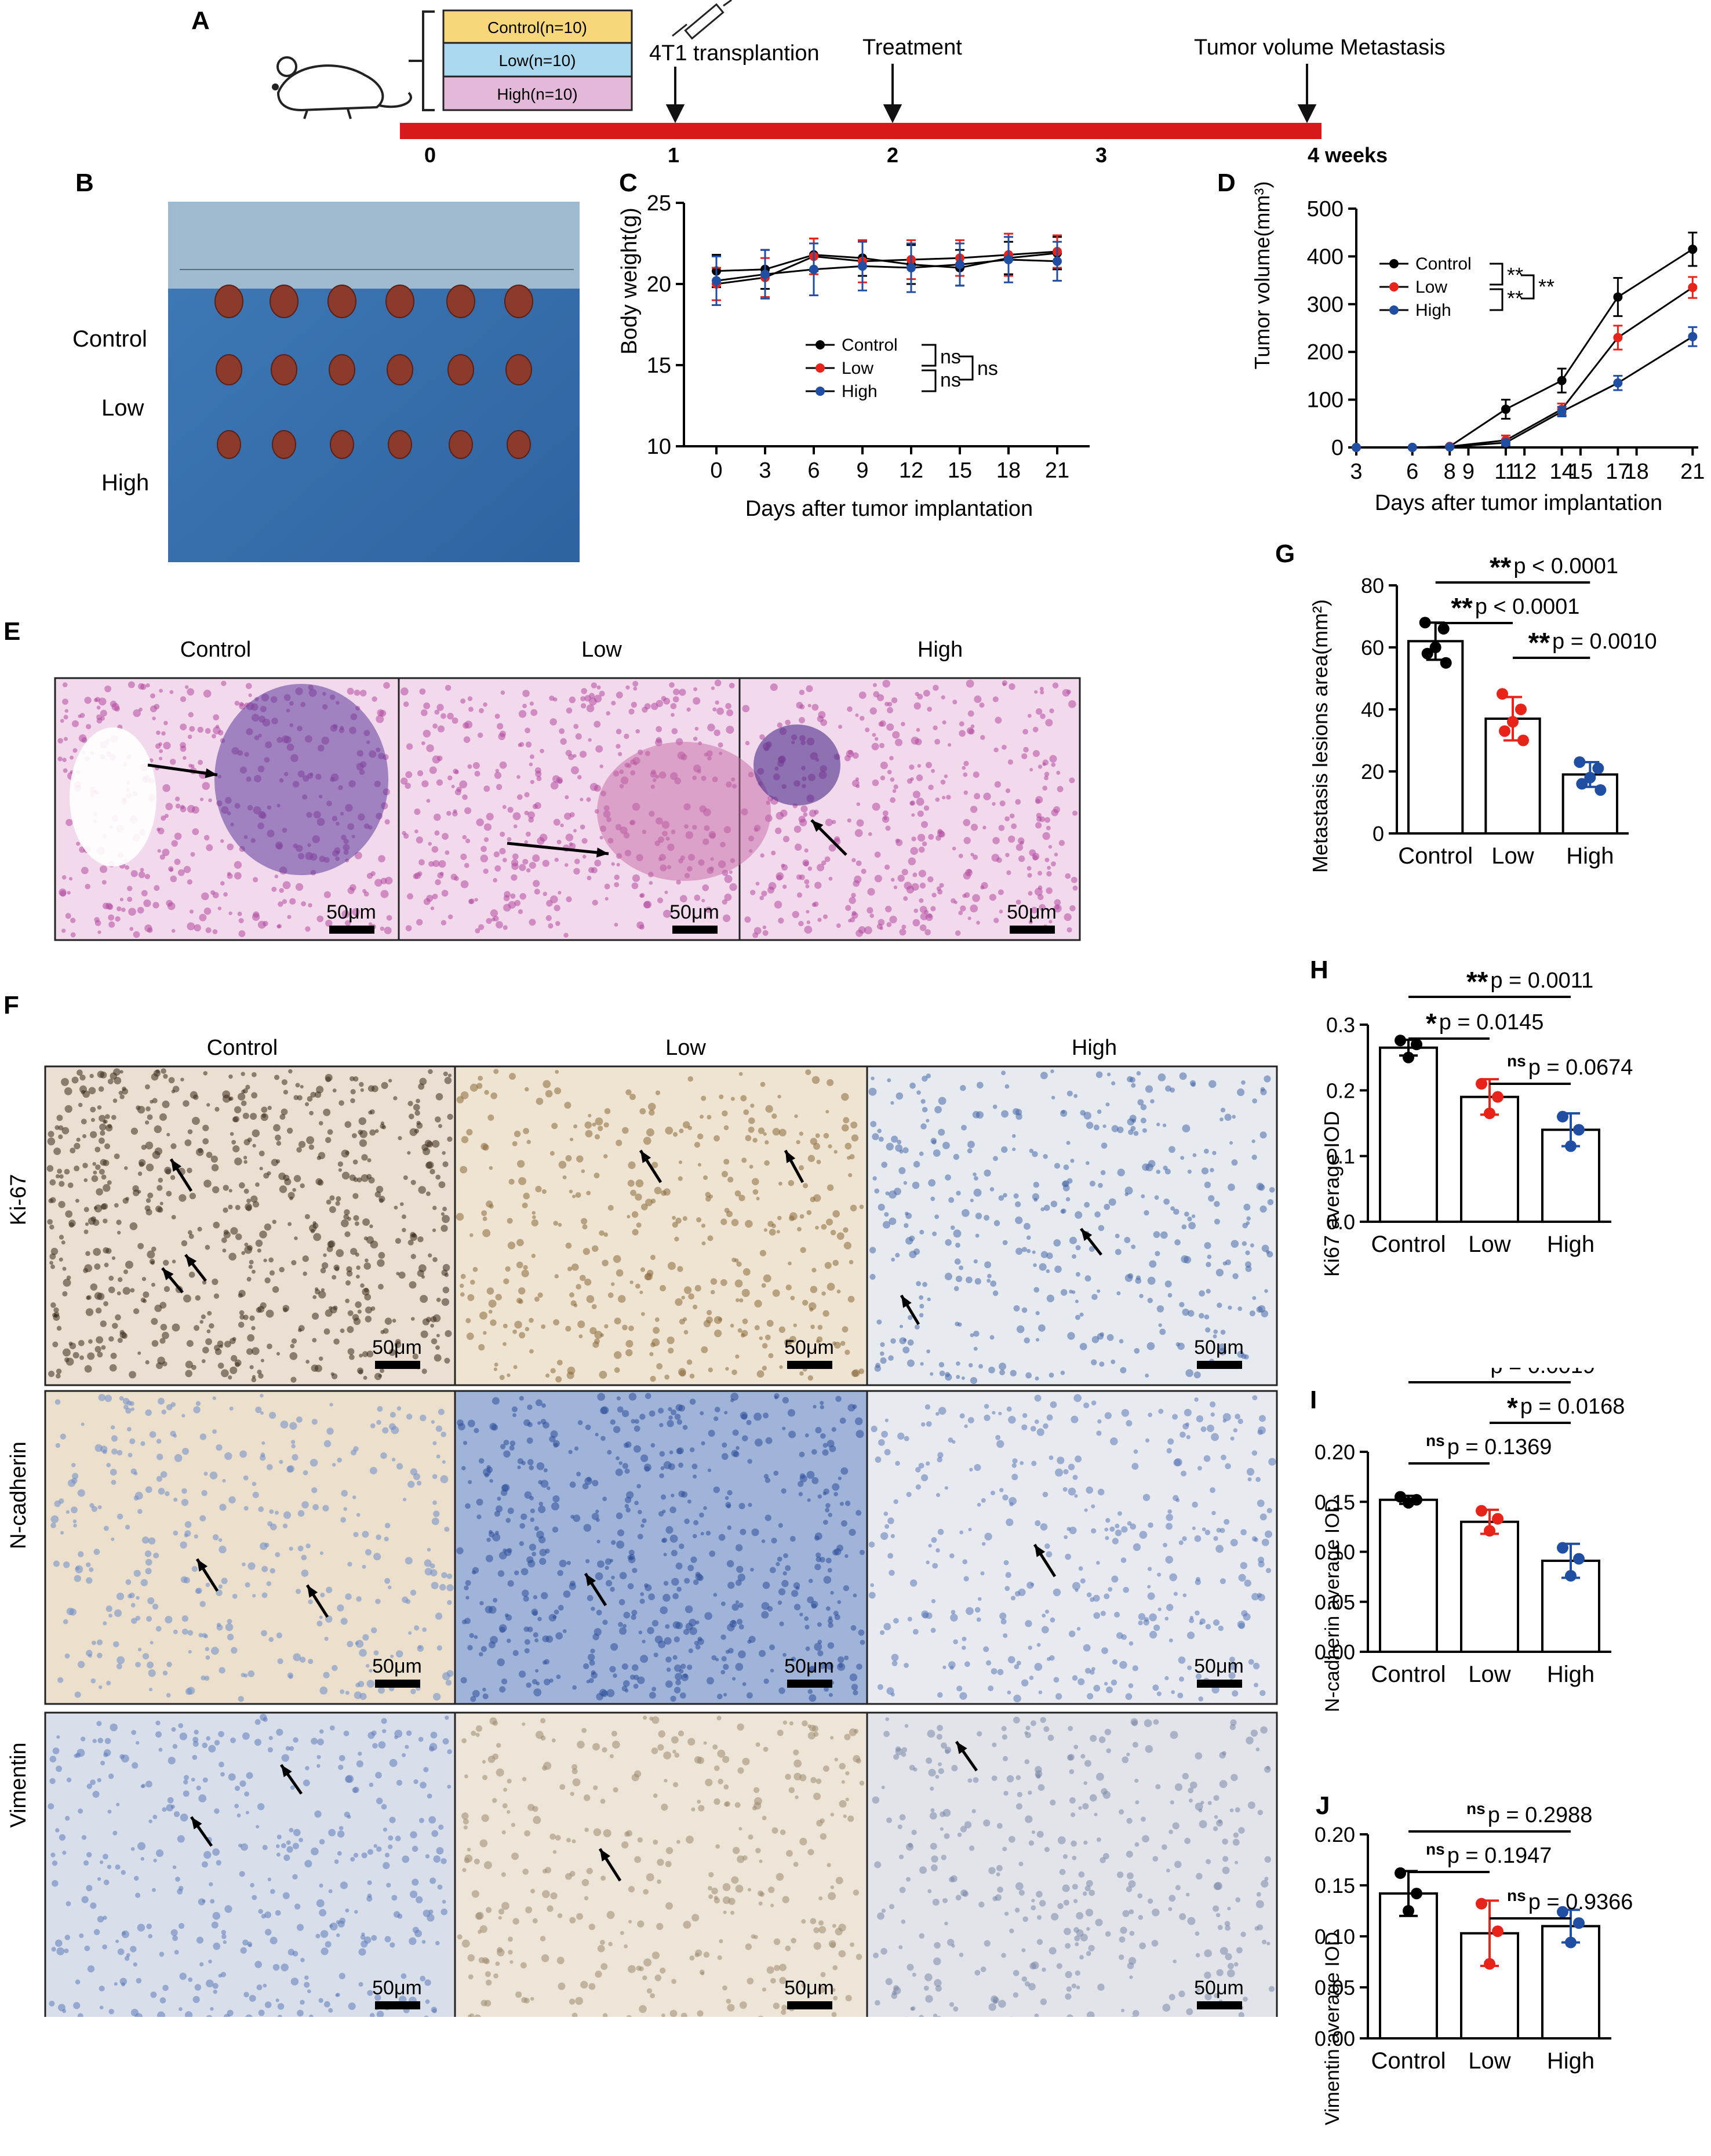 This screenshot has height=2156, width=1711. I want to click on scale-bar-label: 50μm, so click(694, 912).